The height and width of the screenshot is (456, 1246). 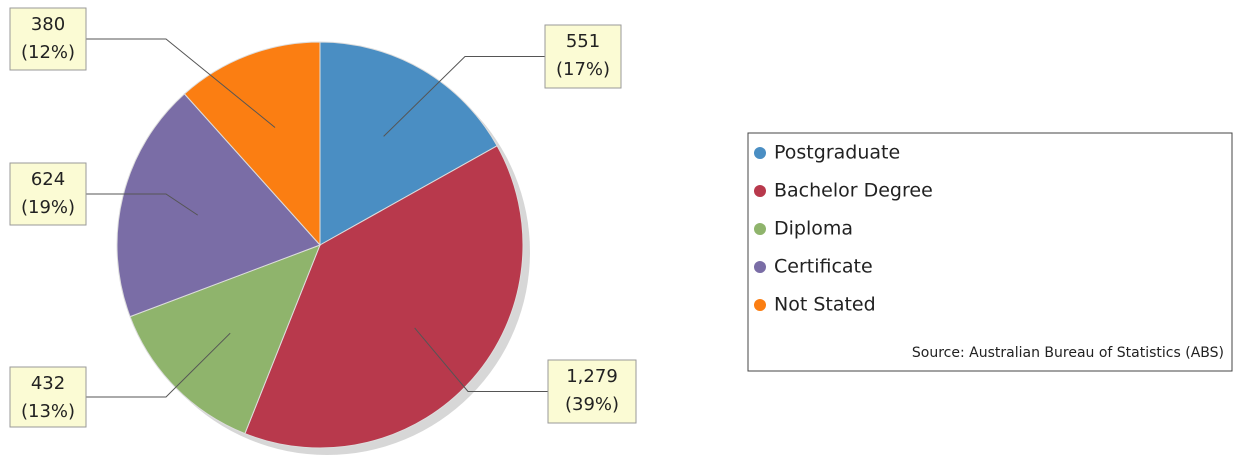 I want to click on percentage-label: (17%), so click(x=583, y=69).